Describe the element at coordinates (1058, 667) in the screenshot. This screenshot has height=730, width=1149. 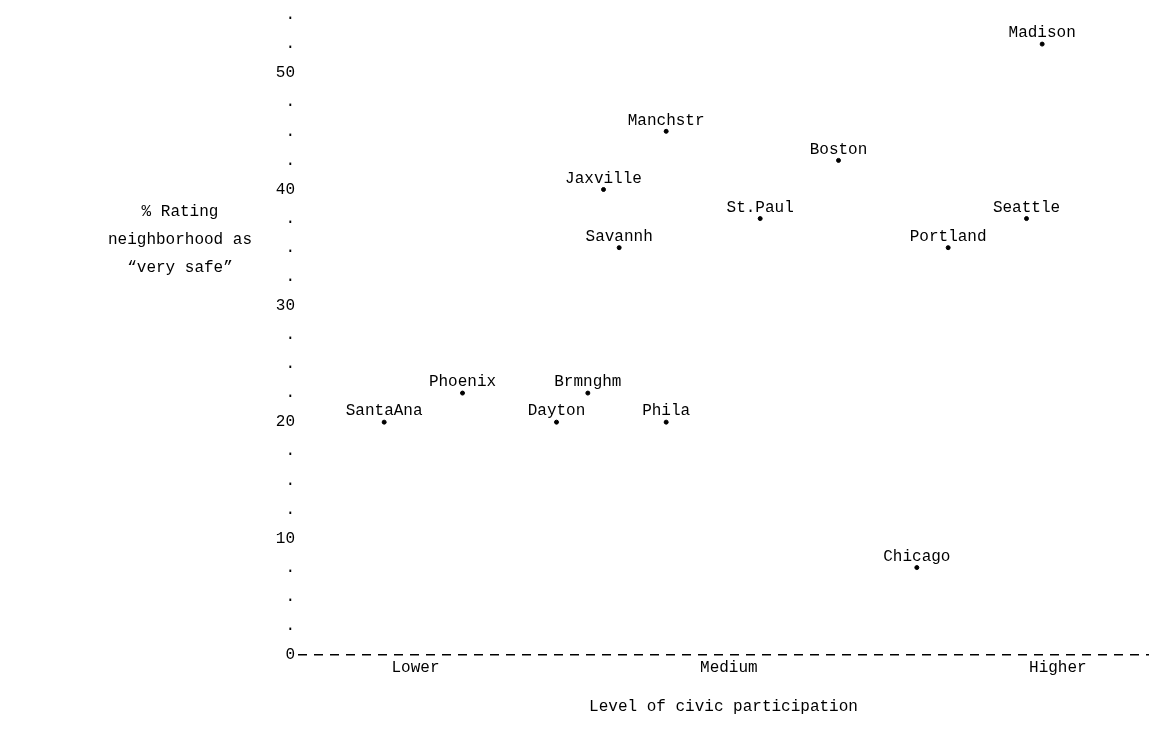
I see `x-tick-label: Higher` at that location.